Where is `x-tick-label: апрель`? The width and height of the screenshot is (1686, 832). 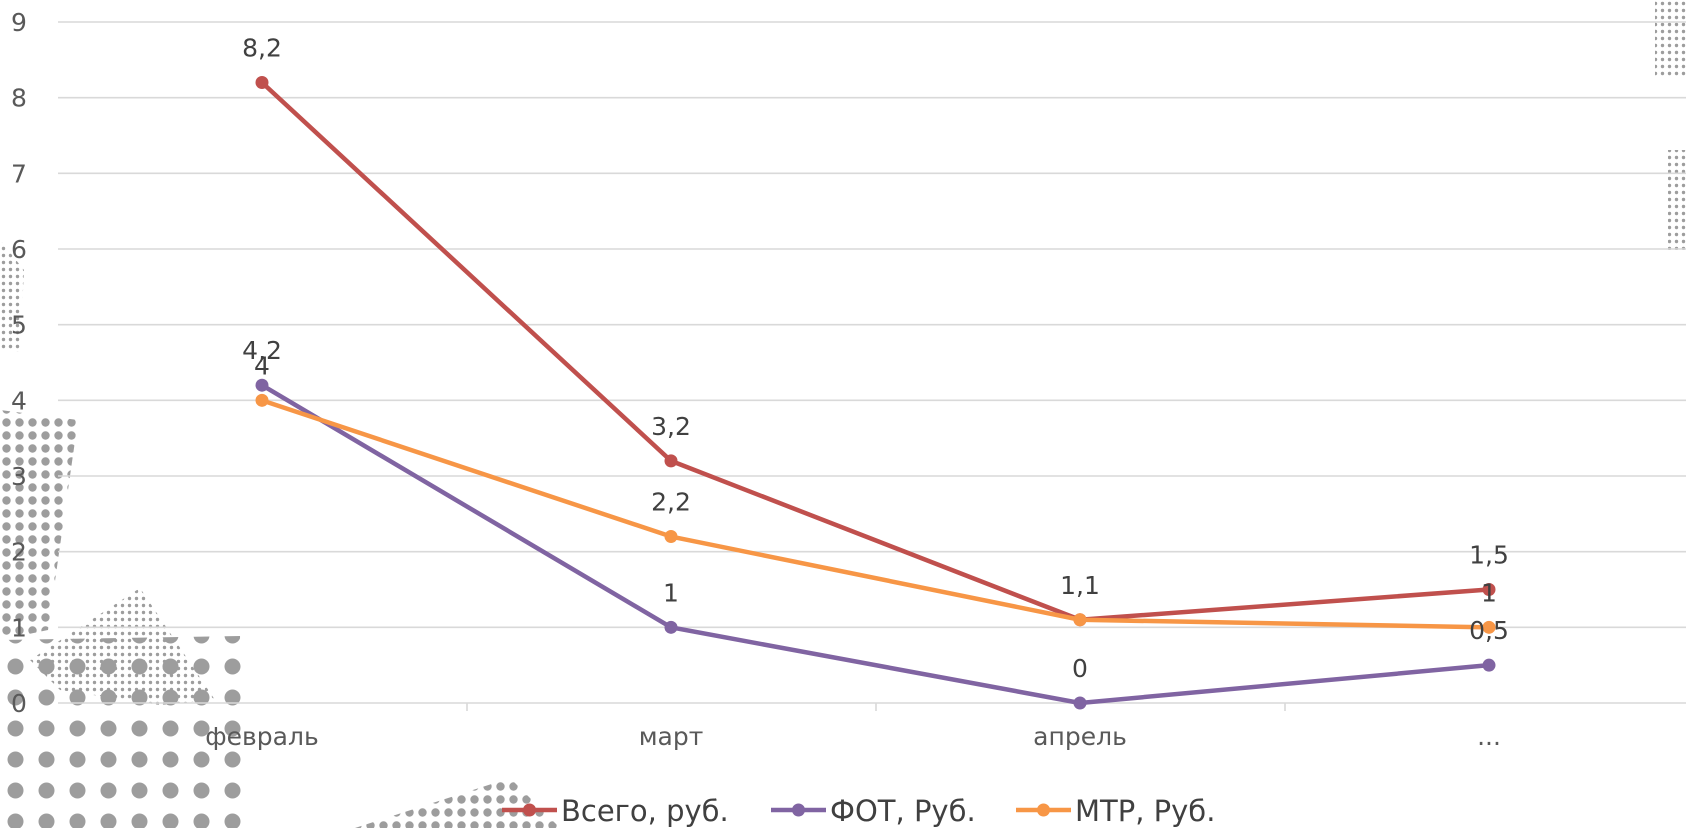
x-tick-label: апрель is located at coordinates (1080, 736).